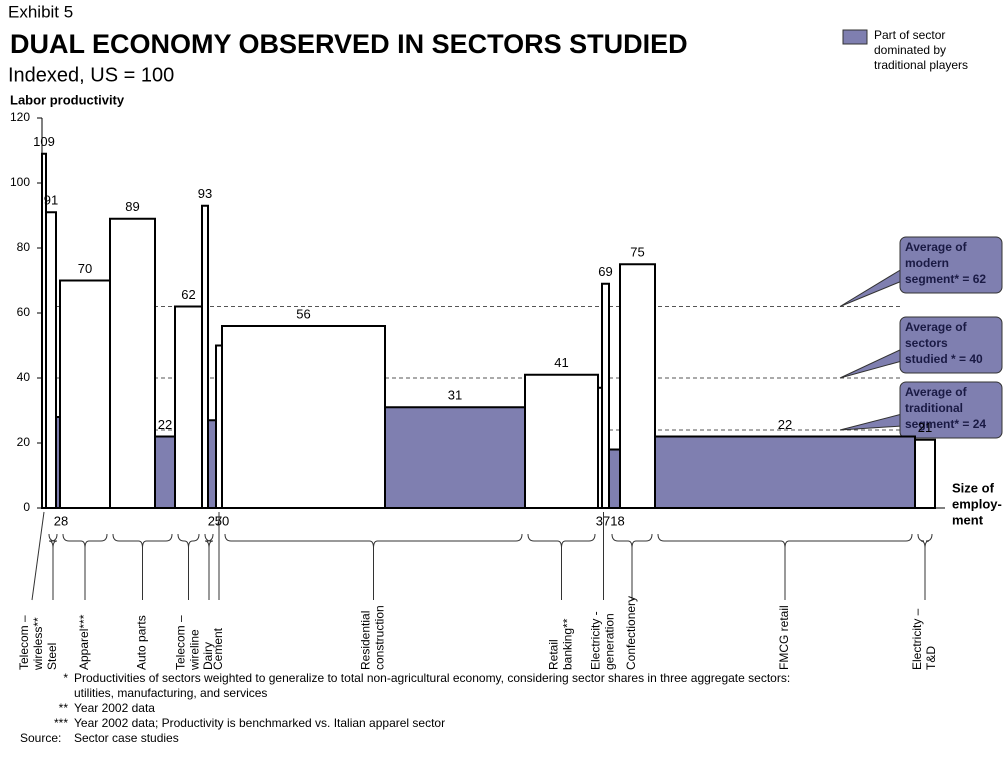  I want to click on y-tick-label: 0, so click(26, 507).